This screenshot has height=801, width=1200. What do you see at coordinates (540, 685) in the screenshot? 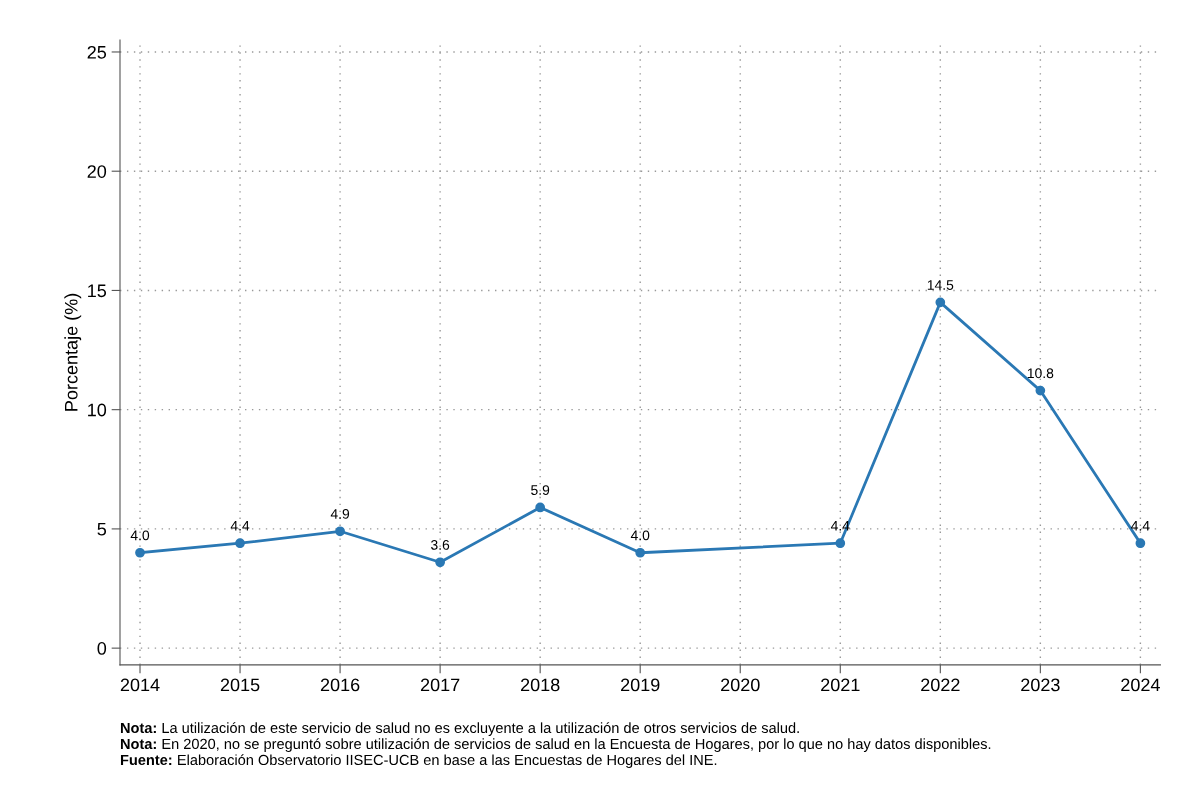
I see `x-tick-label: 2018` at bounding box center [540, 685].